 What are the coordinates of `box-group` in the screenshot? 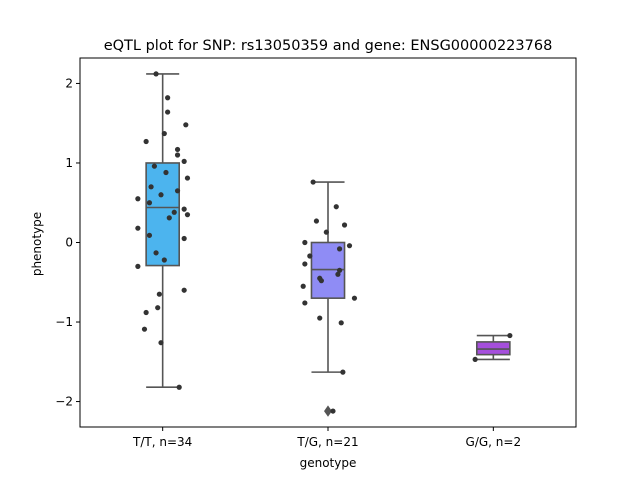 It's located at (493, 347).